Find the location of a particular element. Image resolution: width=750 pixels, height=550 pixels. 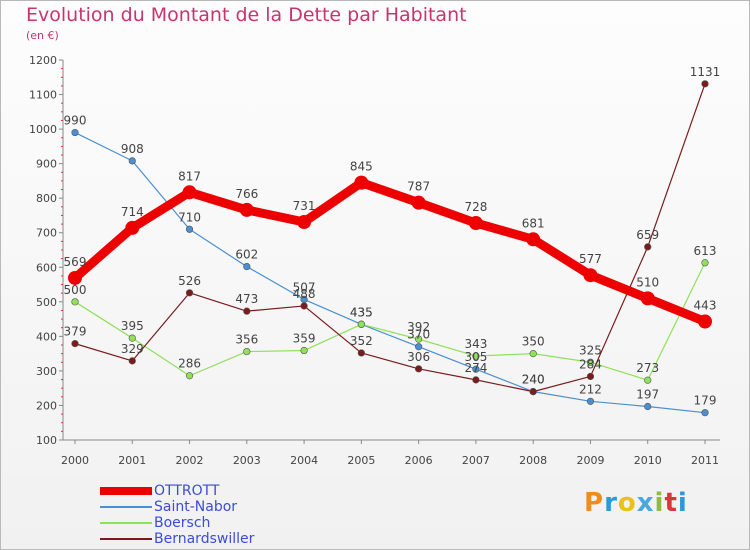

data-label-bernardswiller: 284 is located at coordinates (590, 364).